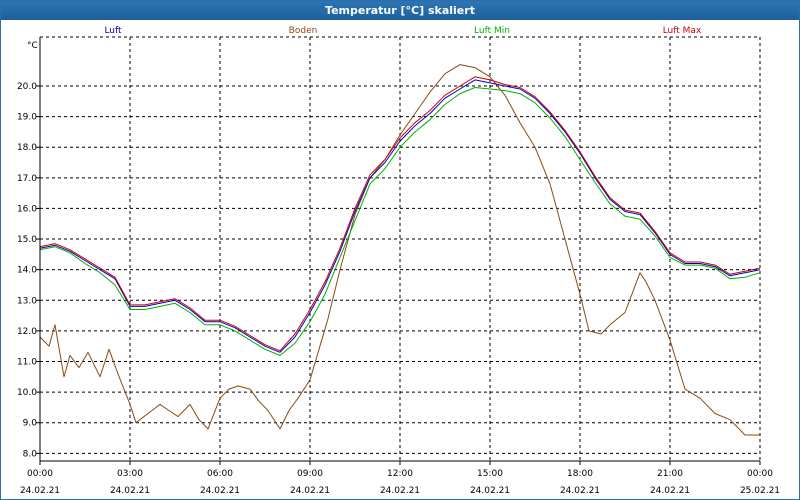  I want to click on y-tick-label: 17.0, so click(27, 179).